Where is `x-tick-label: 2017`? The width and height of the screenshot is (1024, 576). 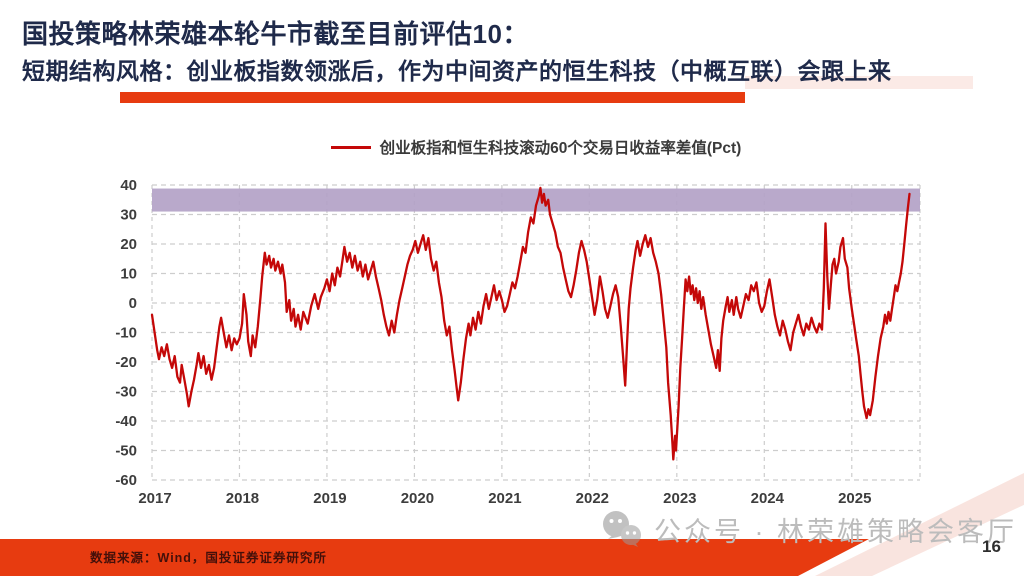 x-tick-label: 2017 is located at coordinates (154, 498).